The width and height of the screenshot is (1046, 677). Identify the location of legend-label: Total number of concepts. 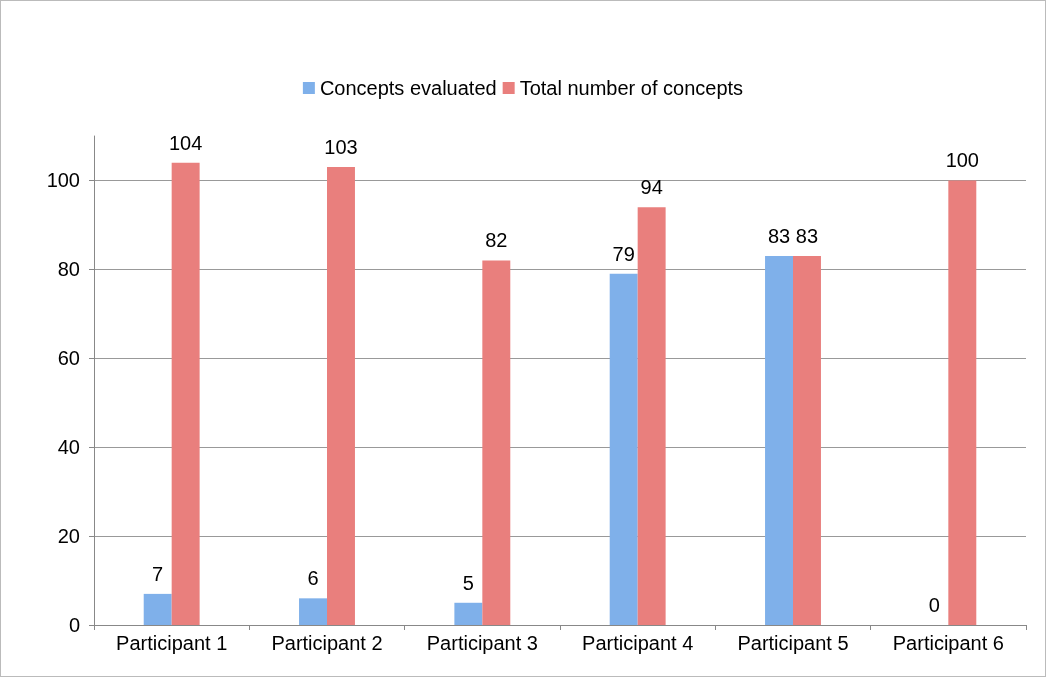
(631, 88).